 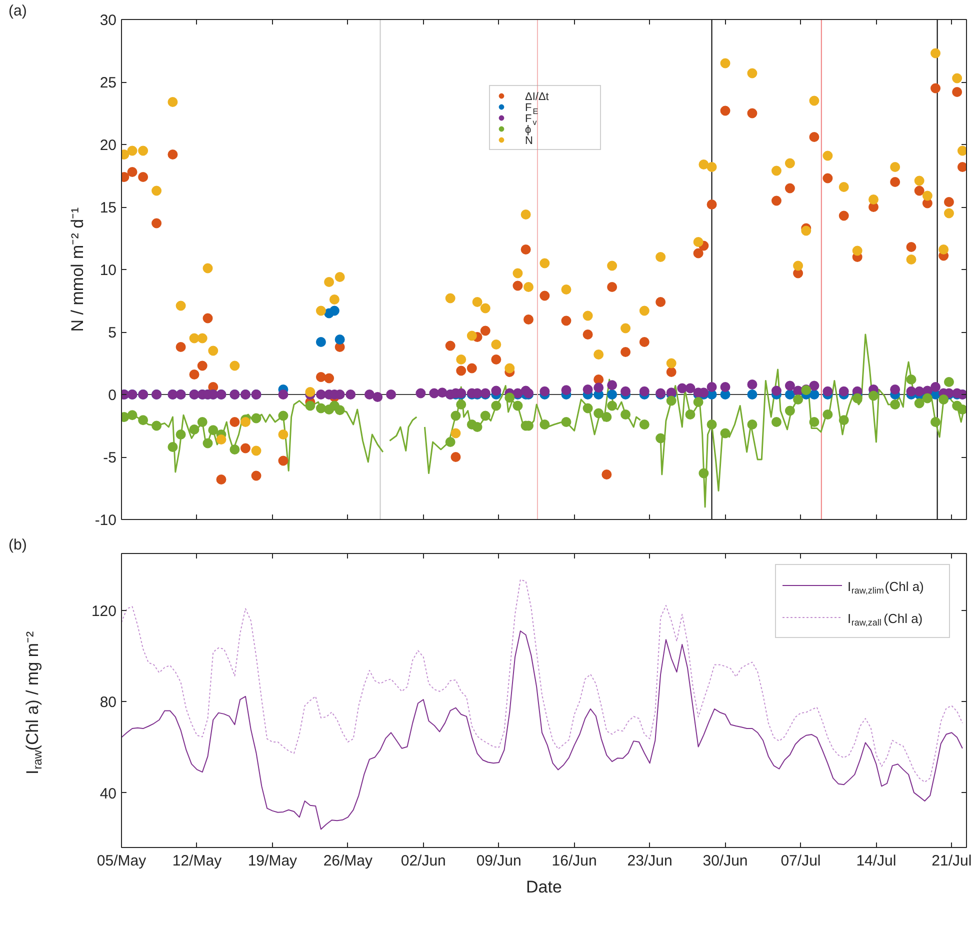 I want to click on x-tick-label: 07/Jul, so click(x=800, y=861).